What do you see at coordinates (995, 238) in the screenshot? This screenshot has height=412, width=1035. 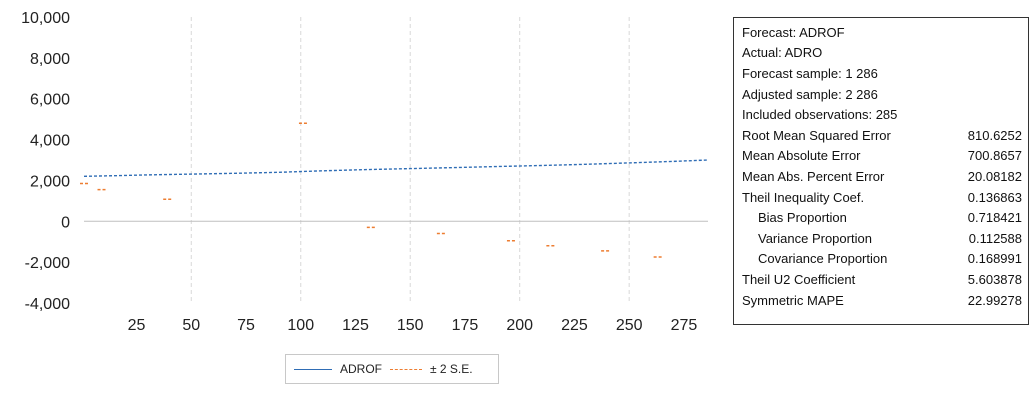 I see `stat-value: 0.112588` at bounding box center [995, 238].